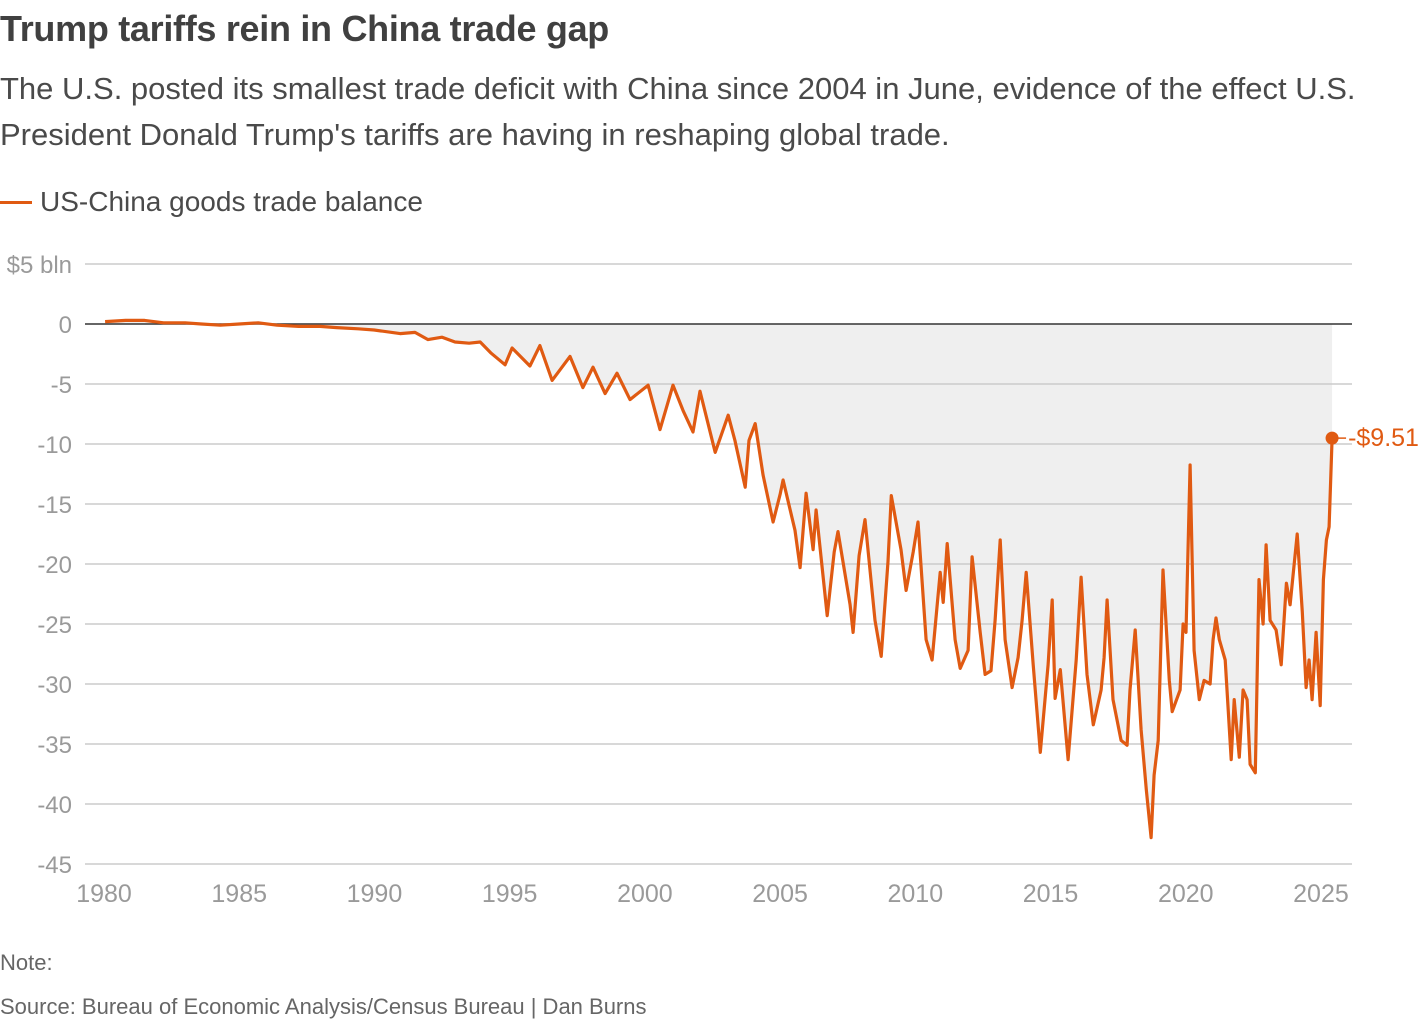 The height and width of the screenshot is (1024, 1420). Describe the element at coordinates (104, 894) in the screenshot. I see `x-tick-label: 1980` at that location.